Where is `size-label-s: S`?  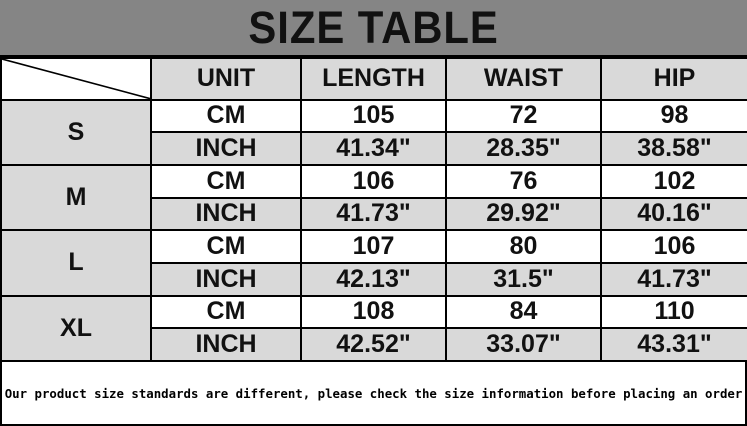
size-label-s: S is located at coordinates (76, 132).